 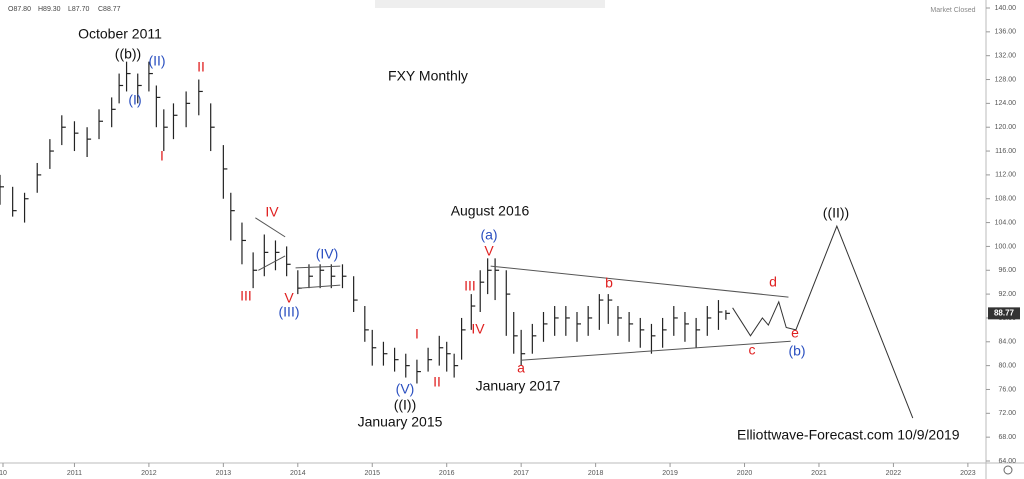 What do you see at coordinates (796, 351) in the screenshot?
I see `wave-label: (b)` at bounding box center [796, 351].